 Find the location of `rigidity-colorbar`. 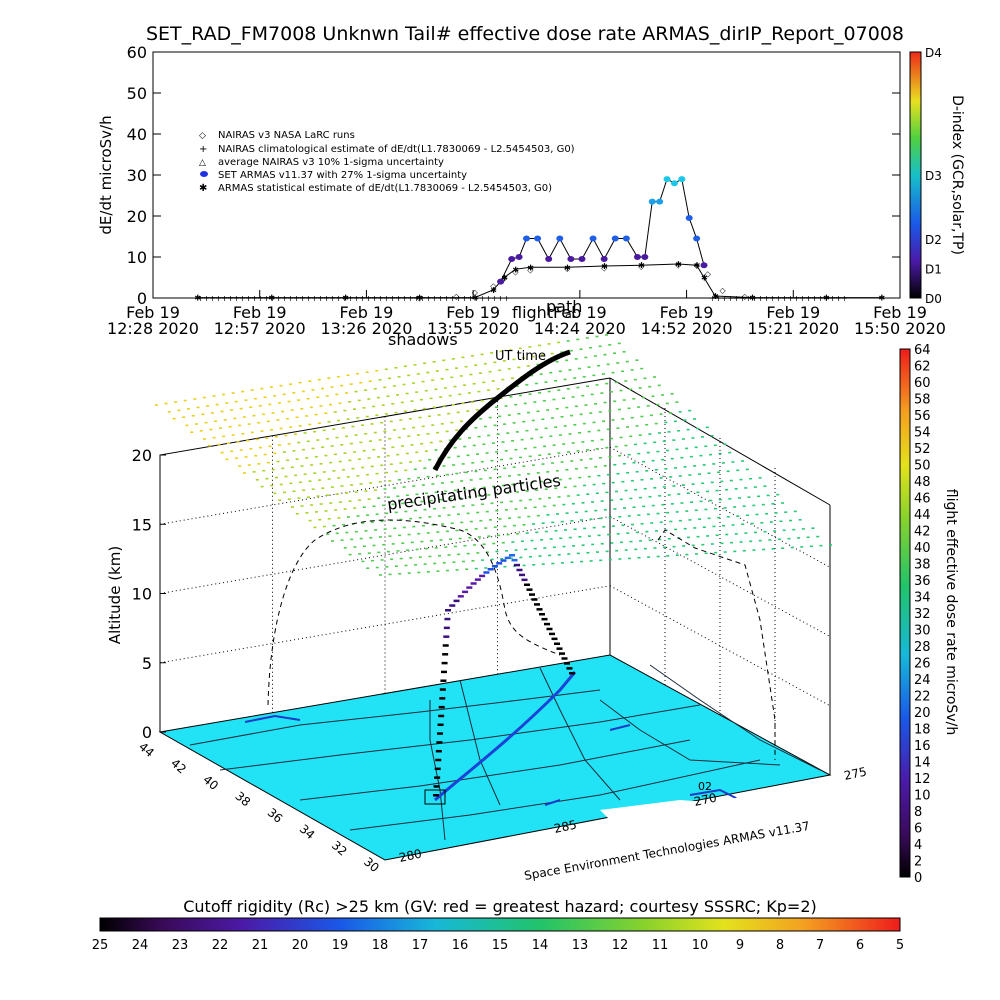

rigidity-colorbar is located at coordinates (500, 924).